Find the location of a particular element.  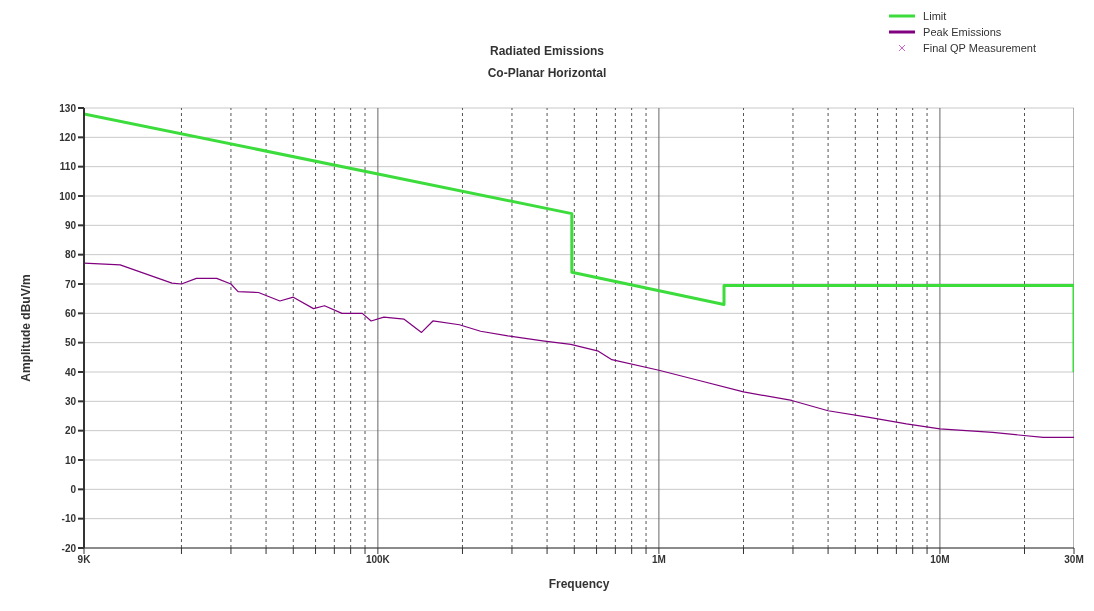

x-tick-label: 10M is located at coordinates (940, 560).